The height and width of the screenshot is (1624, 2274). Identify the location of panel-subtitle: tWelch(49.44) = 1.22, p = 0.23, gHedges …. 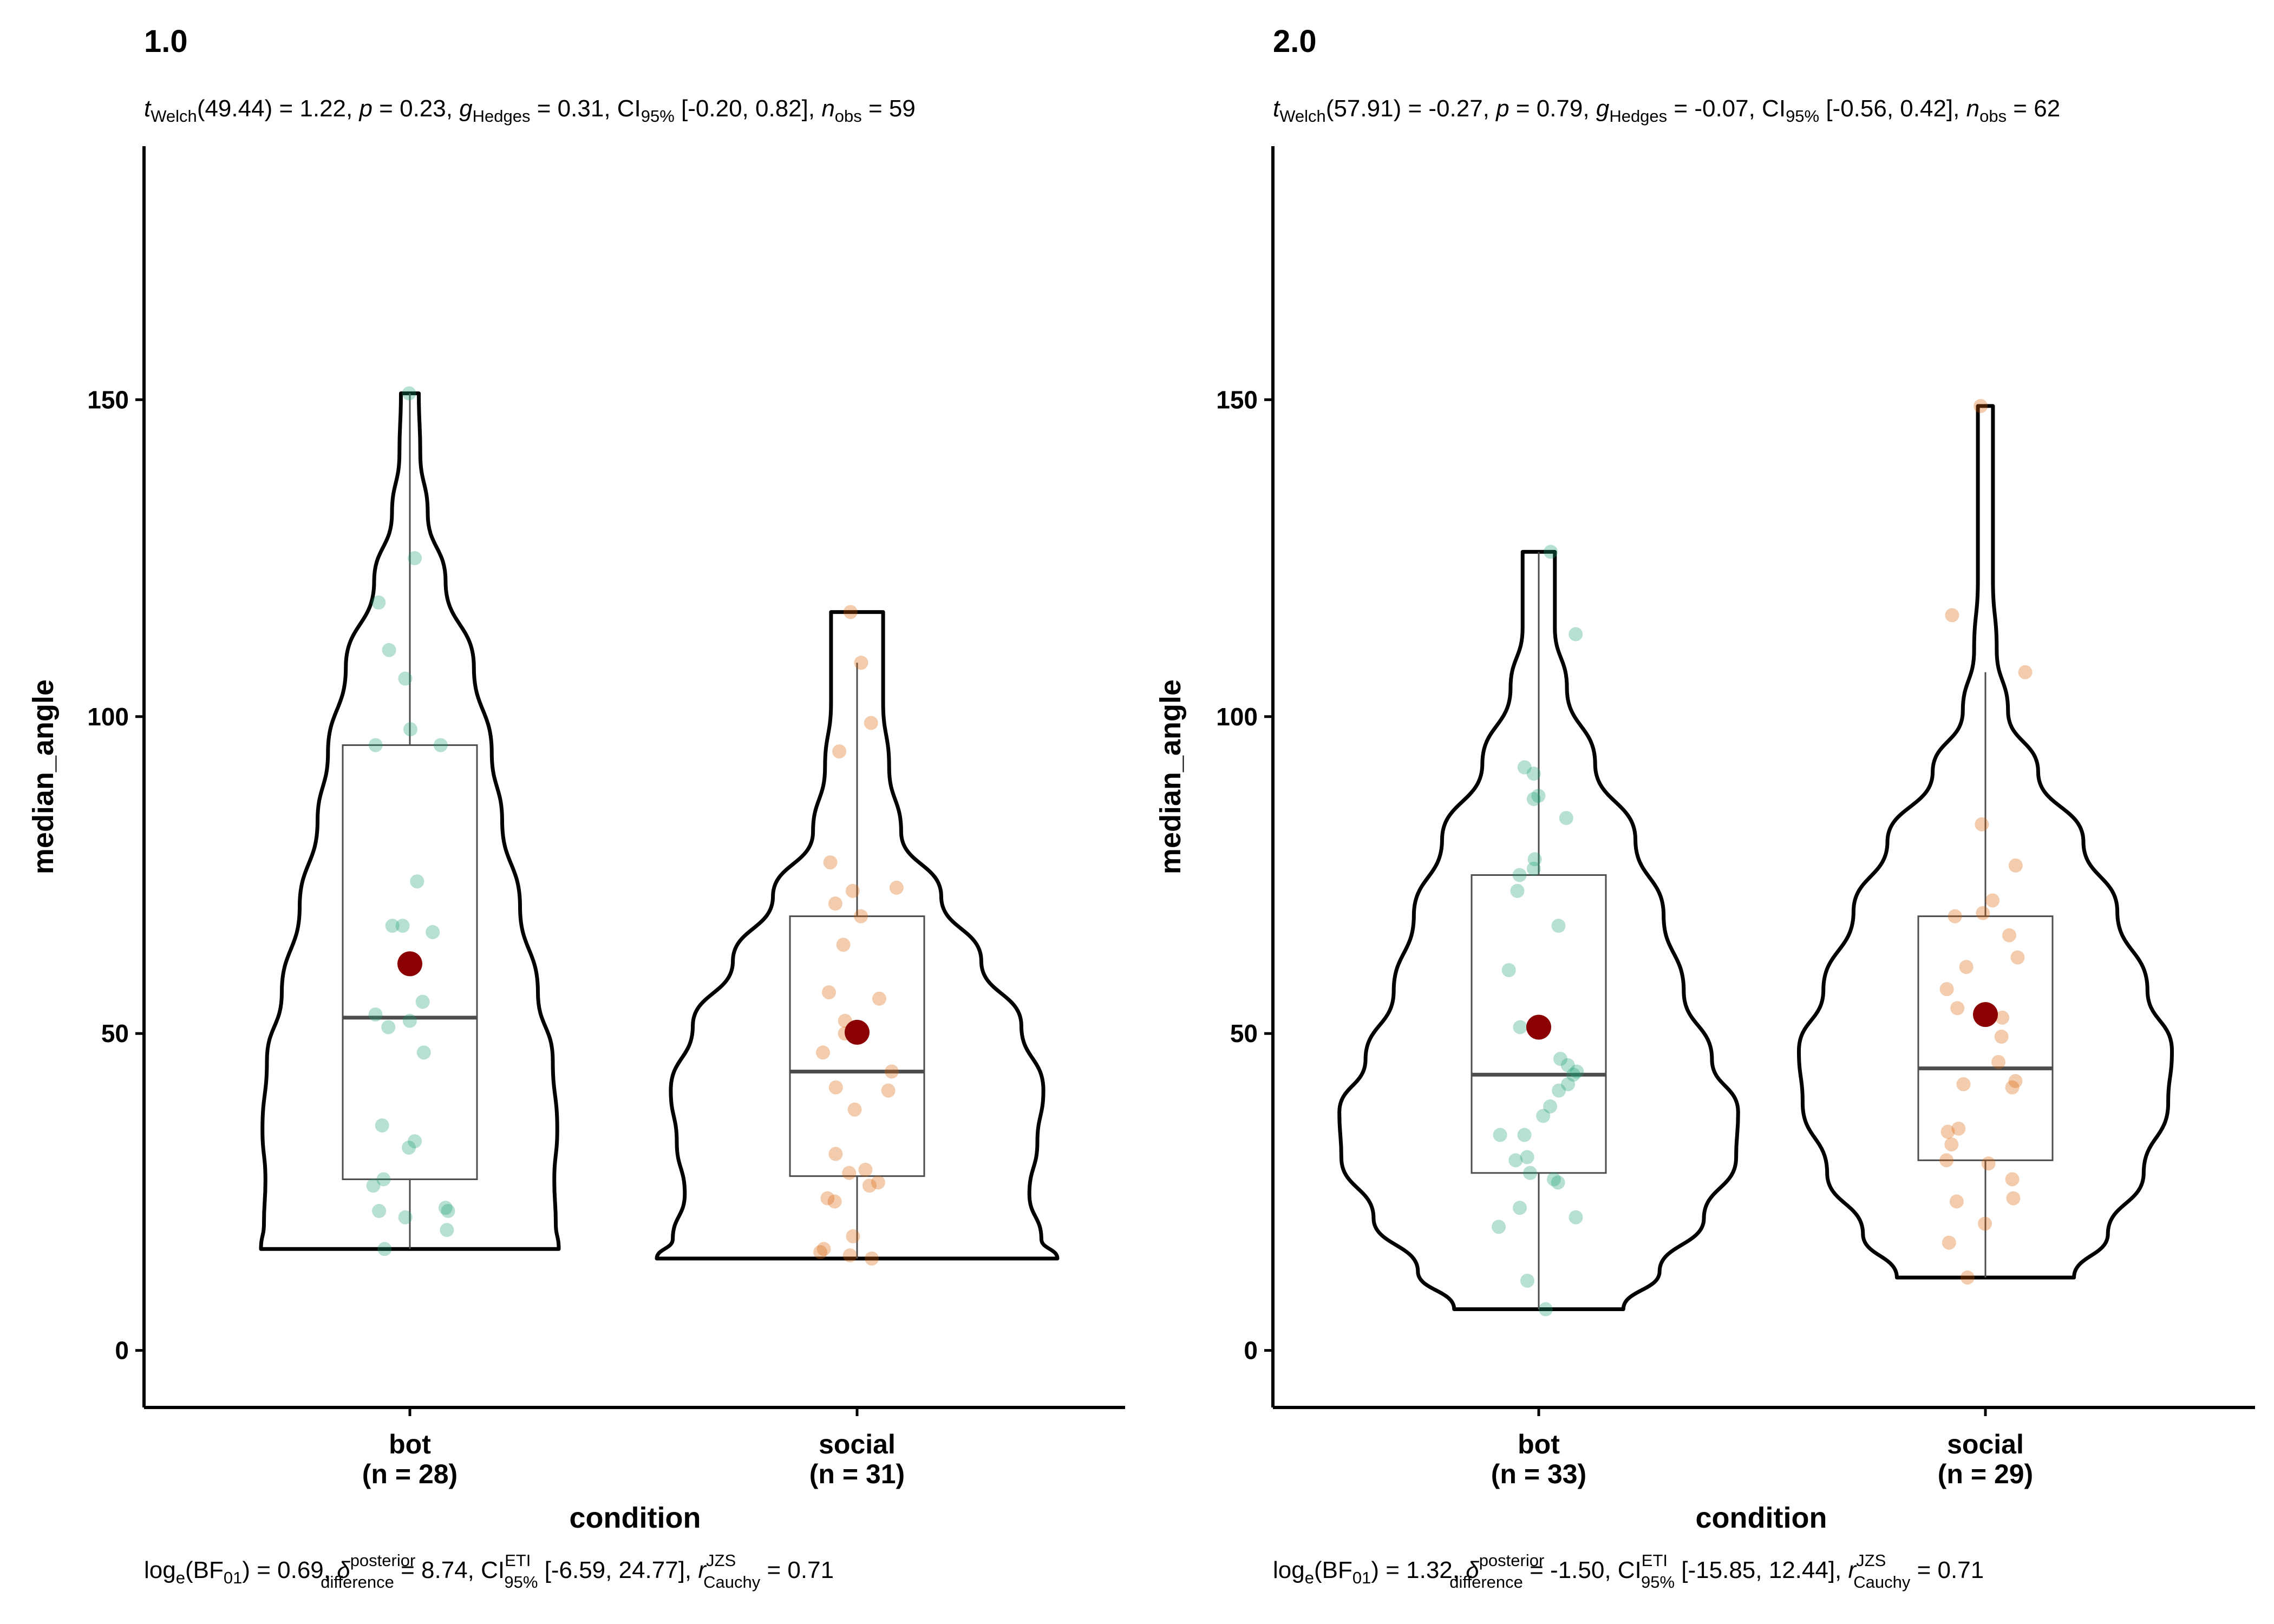
(530, 111).